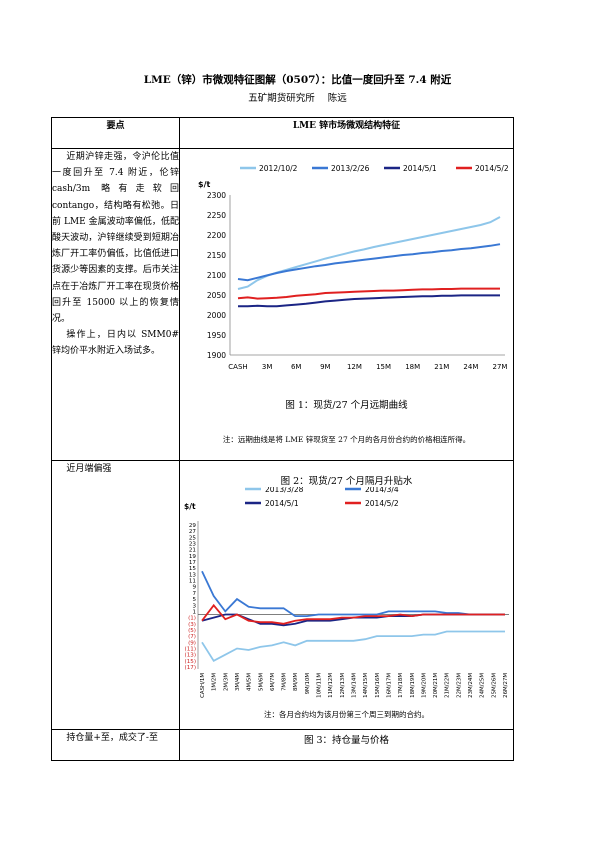 The width and height of the screenshot is (595, 842). I want to click on legend-label: 2013/3/28, so click(284, 490).